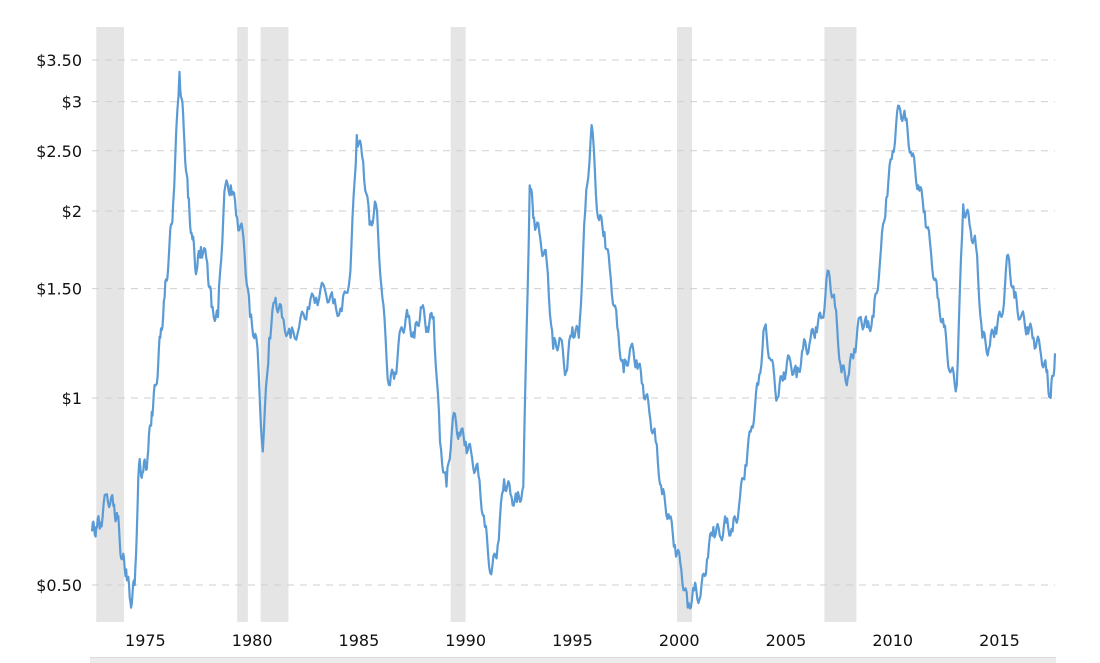 This screenshot has width=1100, height=663. Describe the element at coordinates (72, 102) in the screenshot. I see `y-tick-label: $3` at that location.